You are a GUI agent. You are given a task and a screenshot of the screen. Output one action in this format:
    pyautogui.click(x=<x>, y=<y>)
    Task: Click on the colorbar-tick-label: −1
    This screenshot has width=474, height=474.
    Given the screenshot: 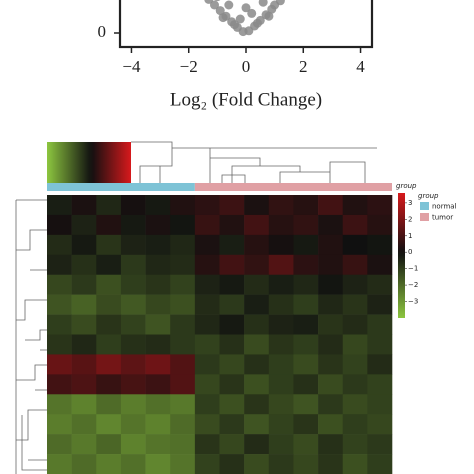 What is the action you would take?
    pyautogui.click(x=413, y=269)
    